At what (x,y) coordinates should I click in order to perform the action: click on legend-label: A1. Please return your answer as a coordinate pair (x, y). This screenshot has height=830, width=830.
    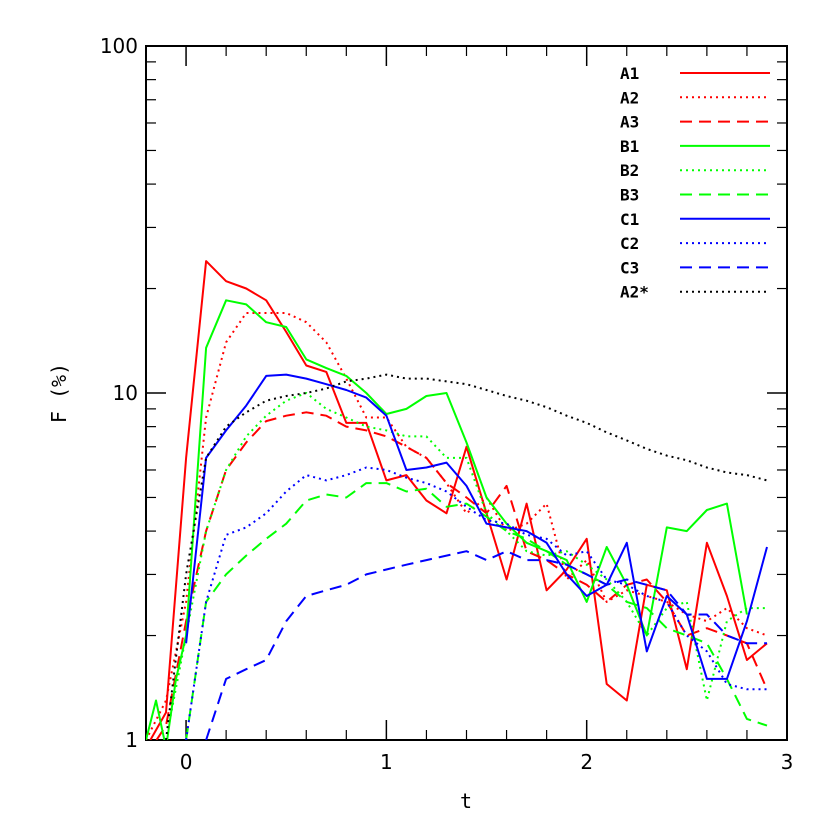
    Looking at the image, I should click on (629, 73).